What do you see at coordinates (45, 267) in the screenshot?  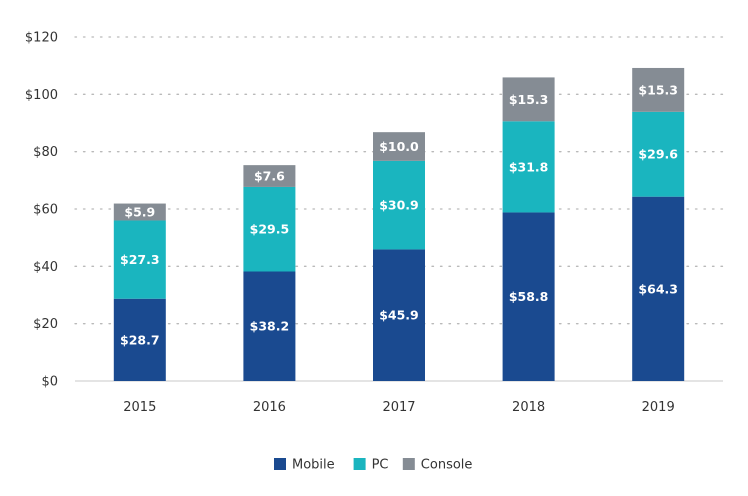 I see `y-tick-label: $40` at bounding box center [45, 267].